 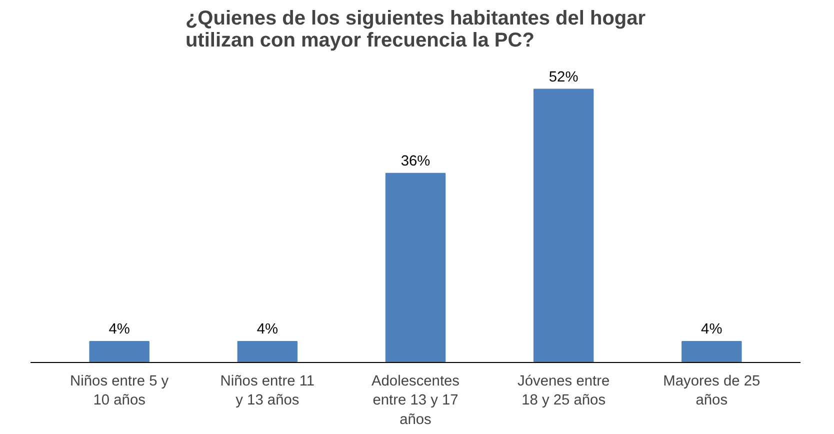 I want to click on x-tick-label: Mayores de 25 años, so click(x=711, y=391).